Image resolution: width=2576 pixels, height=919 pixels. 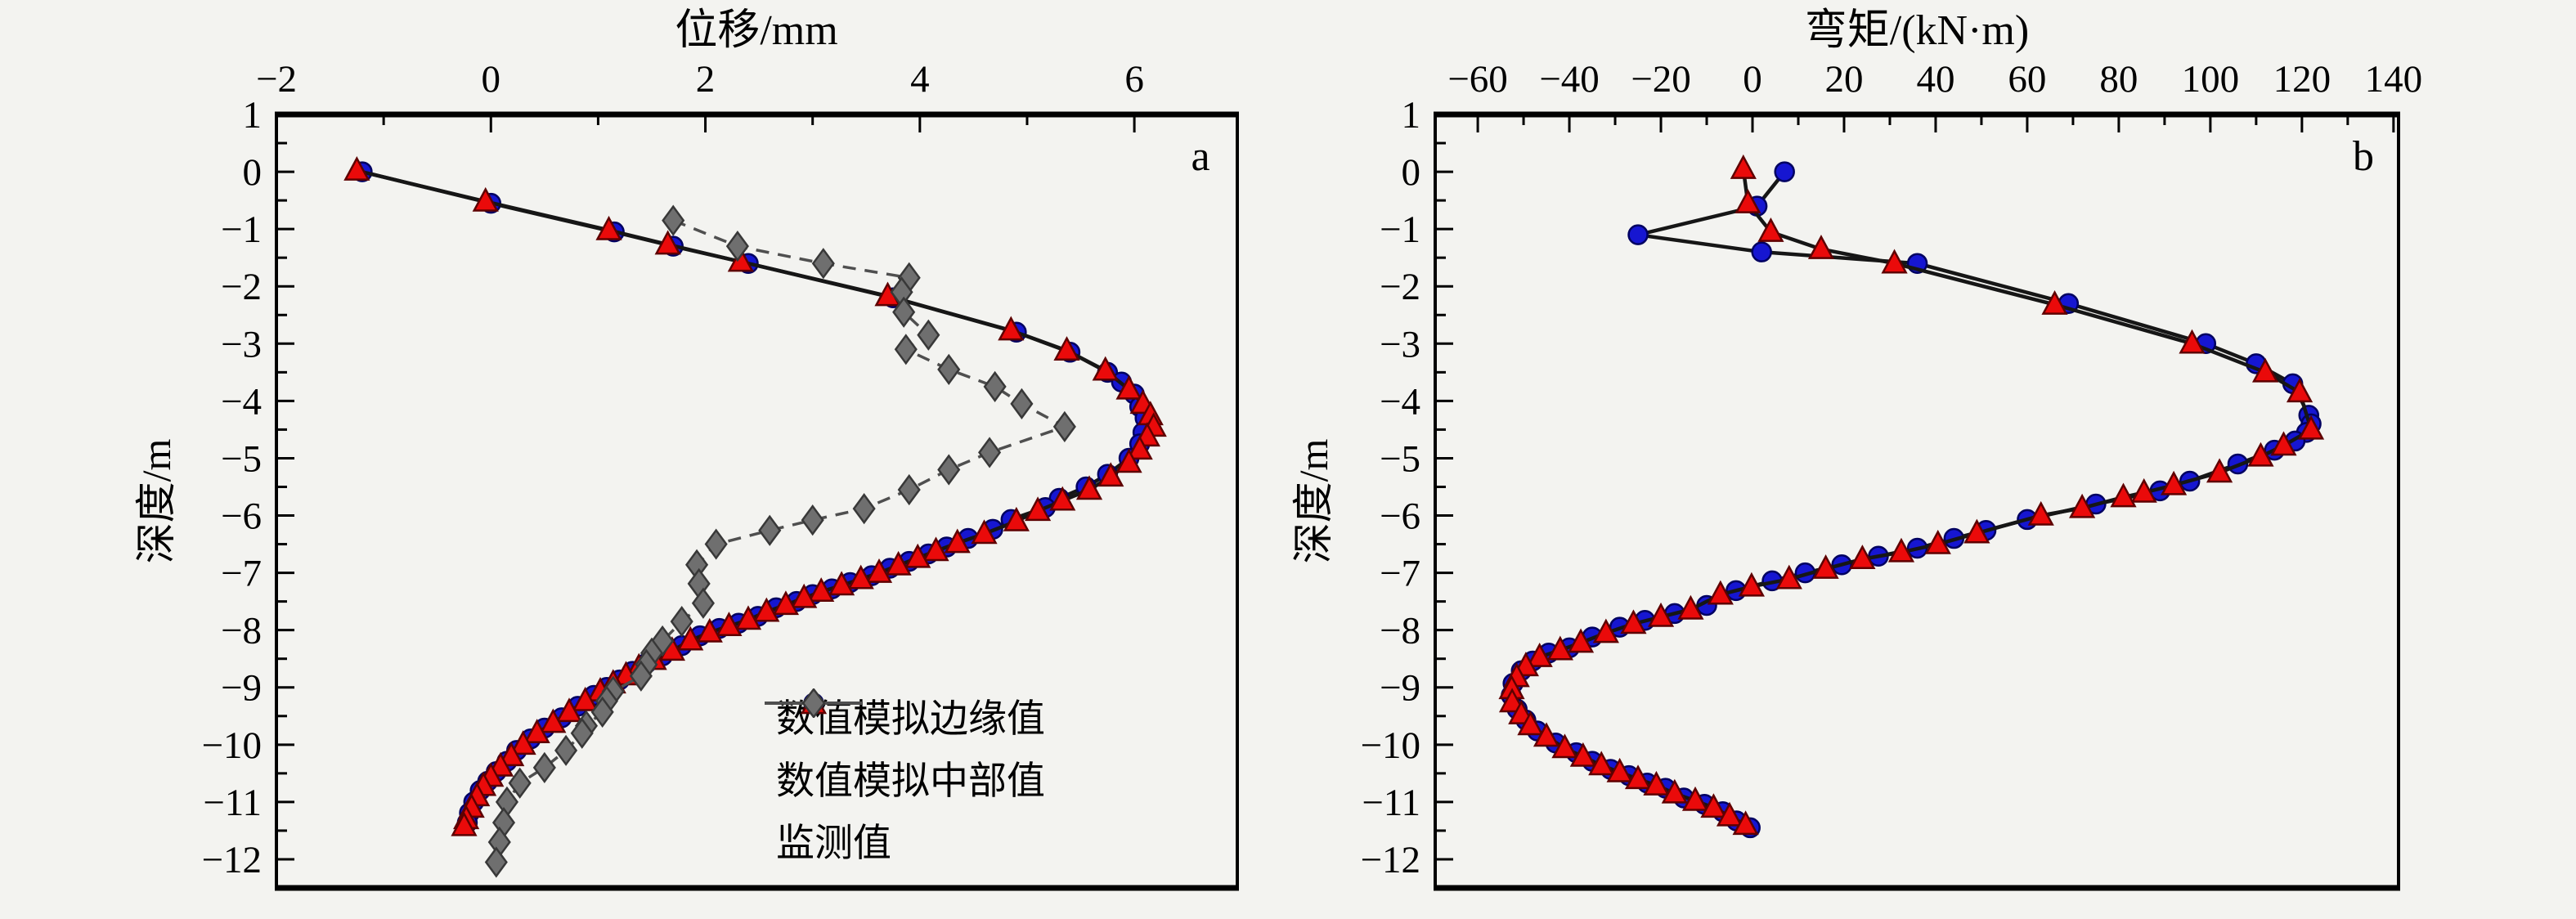 I want to click on legend: 数值模拟边缘值 数值模拟中部值 监测值, so click(x=994, y=781).